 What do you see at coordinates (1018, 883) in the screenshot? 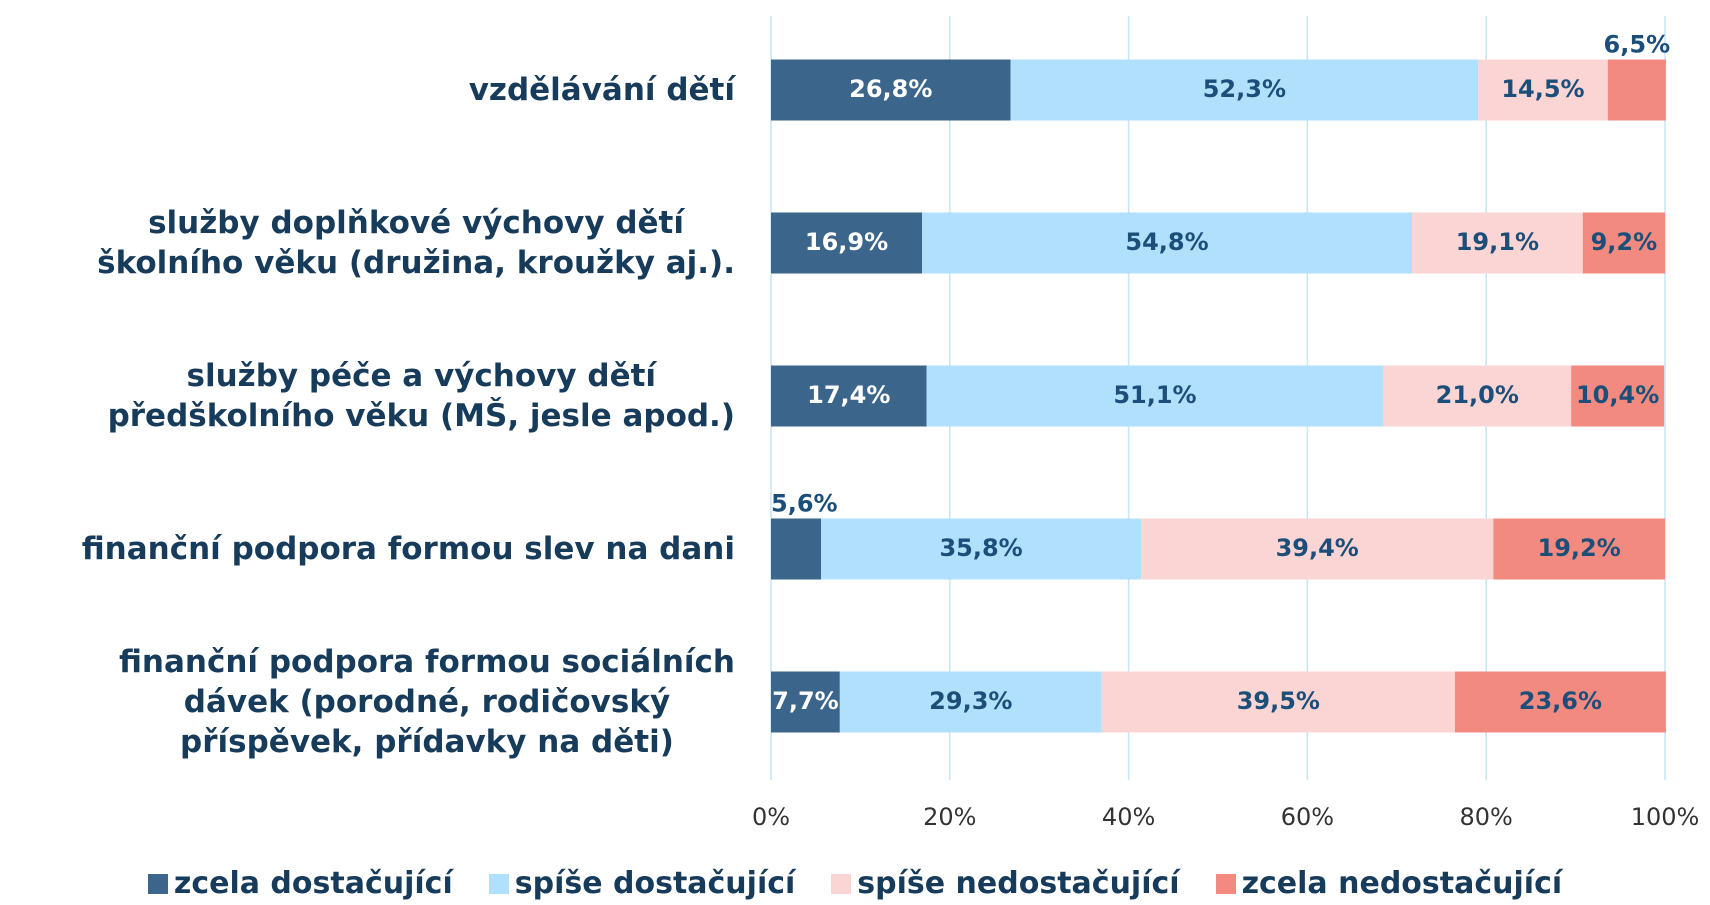
I see `legend-text: spíše nedostačující` at bounding box center [1018, 883].